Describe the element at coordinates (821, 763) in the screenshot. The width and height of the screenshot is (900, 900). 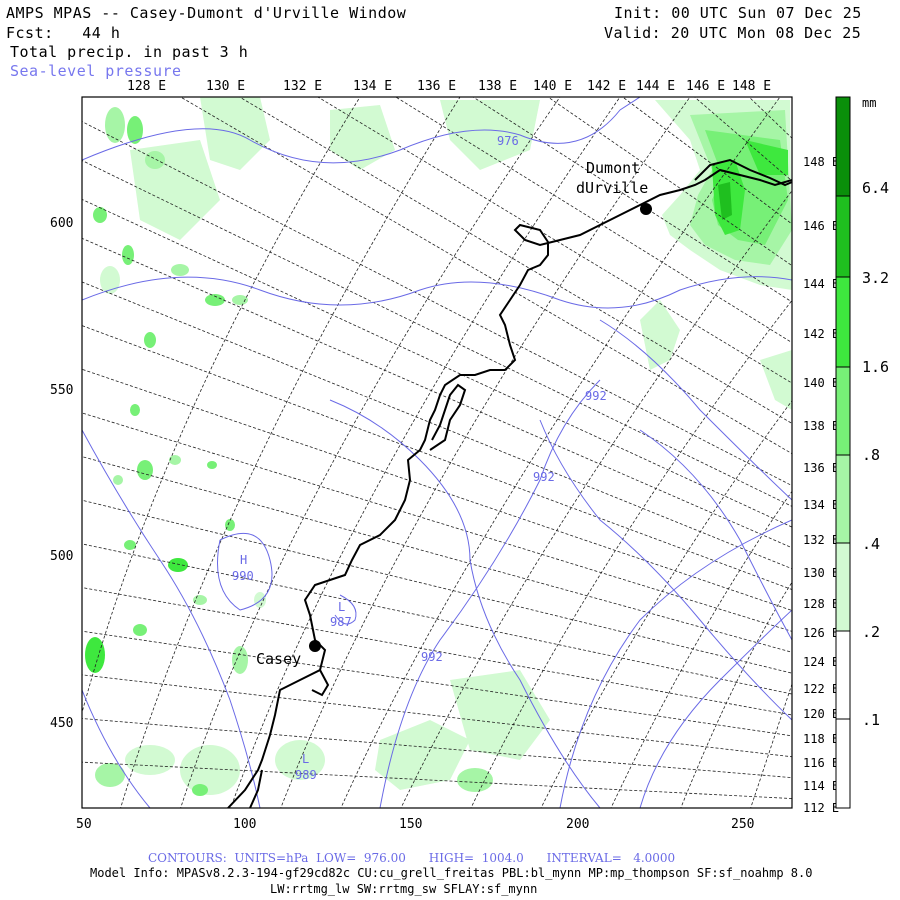
I see `right-lon-label: 116 E` at that location.